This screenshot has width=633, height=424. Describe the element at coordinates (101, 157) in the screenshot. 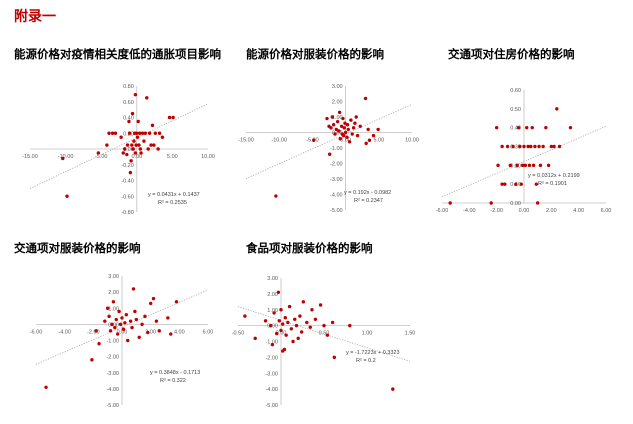

I see `x-tick-label: -5.00` at that location.